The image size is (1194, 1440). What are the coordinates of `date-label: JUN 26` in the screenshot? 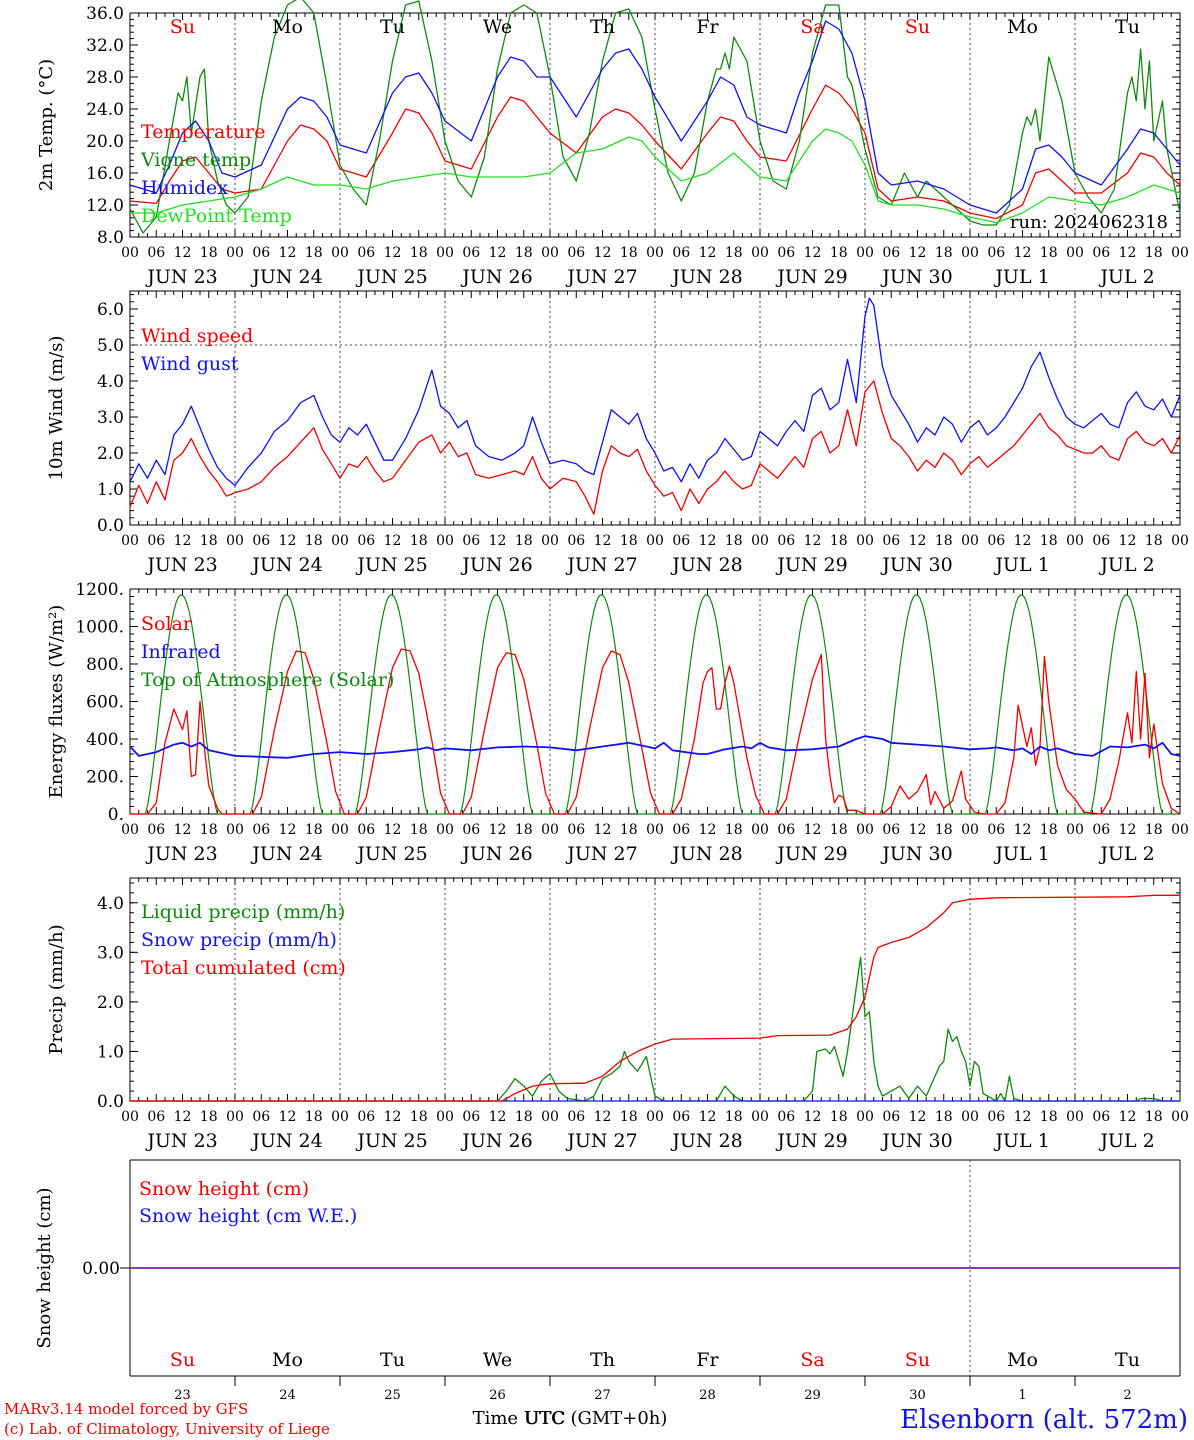 It's located at (496, 565).